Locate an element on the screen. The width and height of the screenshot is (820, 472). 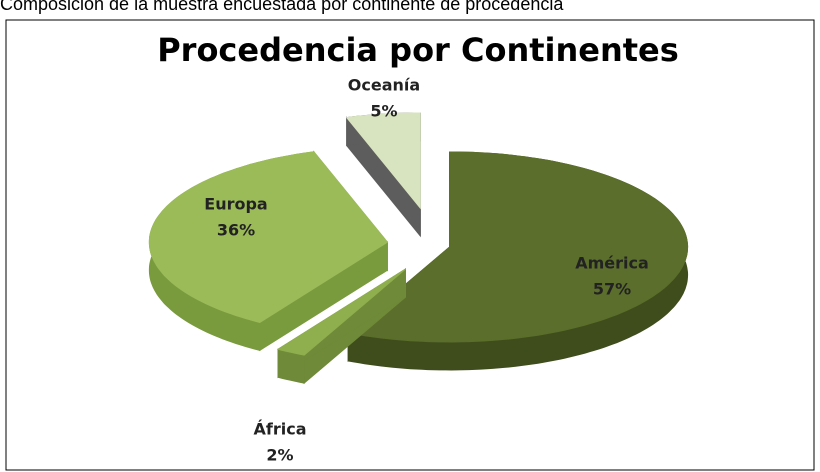
slice-value-label: 57% is located at coordinates (612, 289).